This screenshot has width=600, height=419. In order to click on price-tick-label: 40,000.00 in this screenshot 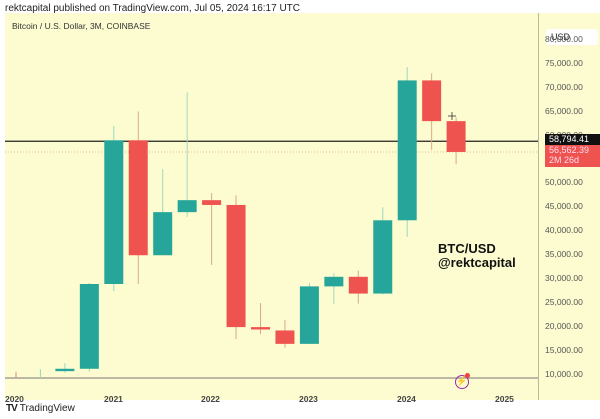, I will do `click(564, 230)`.